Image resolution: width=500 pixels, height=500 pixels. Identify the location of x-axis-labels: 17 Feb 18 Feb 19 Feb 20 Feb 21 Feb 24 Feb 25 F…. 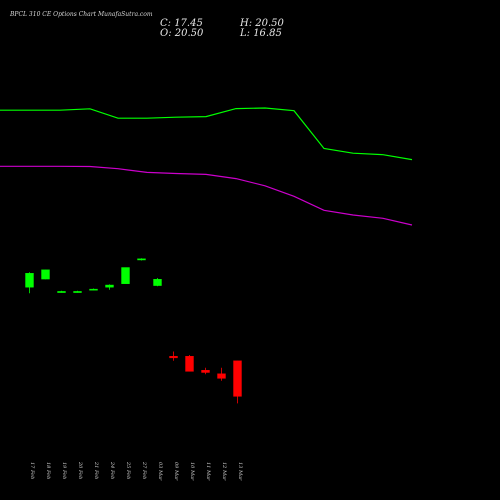
(136, 471).